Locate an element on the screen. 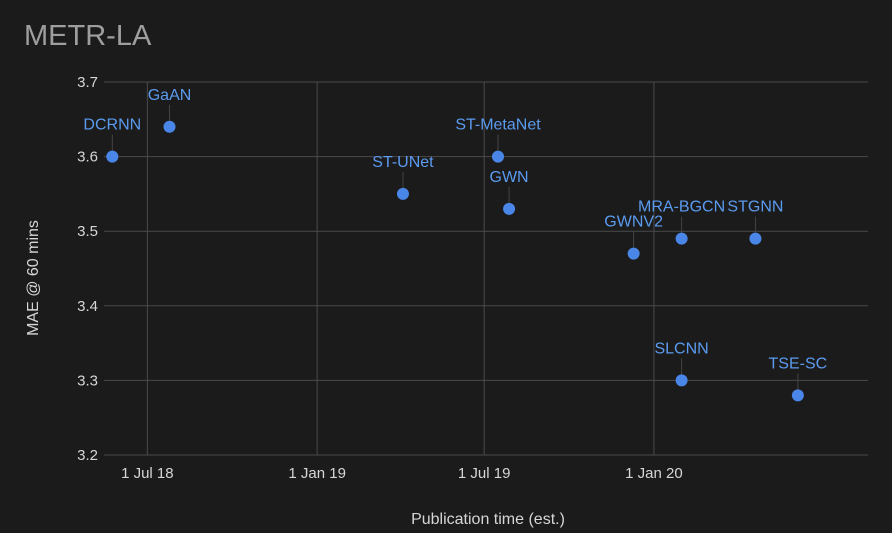  y-tick-label: 3.3 is located at coordinates (87, 380).